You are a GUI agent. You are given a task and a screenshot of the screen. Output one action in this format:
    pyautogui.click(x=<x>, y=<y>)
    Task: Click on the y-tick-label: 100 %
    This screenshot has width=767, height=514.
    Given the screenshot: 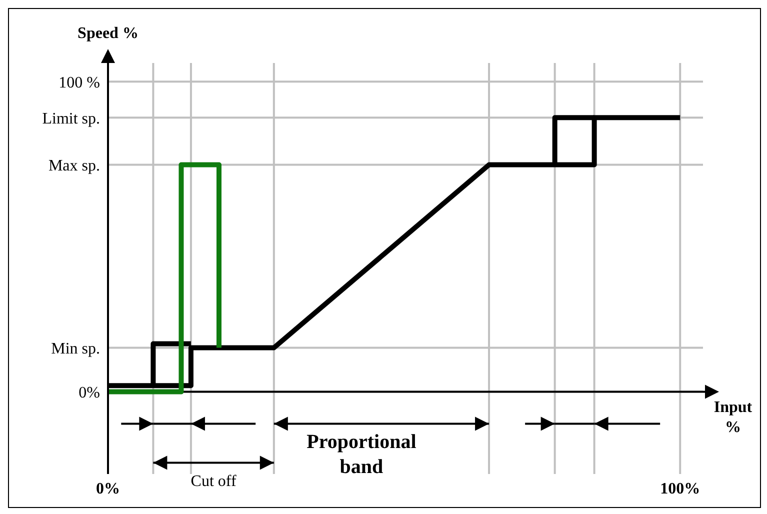 What is the action you would take?
    pyautogui.click(x=79, y=83)
    